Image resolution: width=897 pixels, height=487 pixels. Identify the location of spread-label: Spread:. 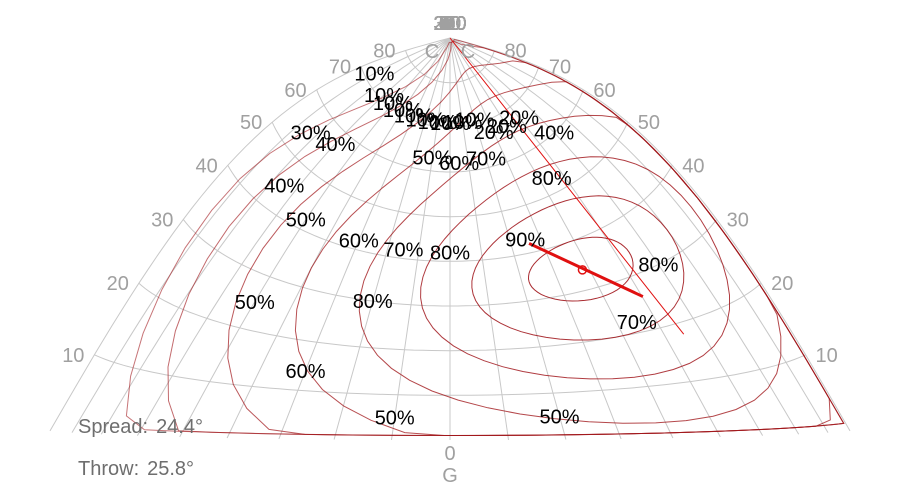
(113, 427).